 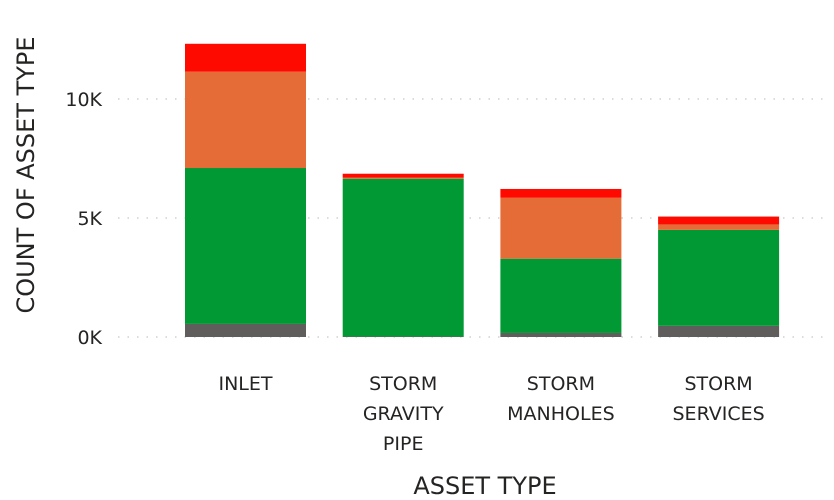 I want to click on x-tick-label: STORM GRAVITY PIPE, so click(x=403, y=414).